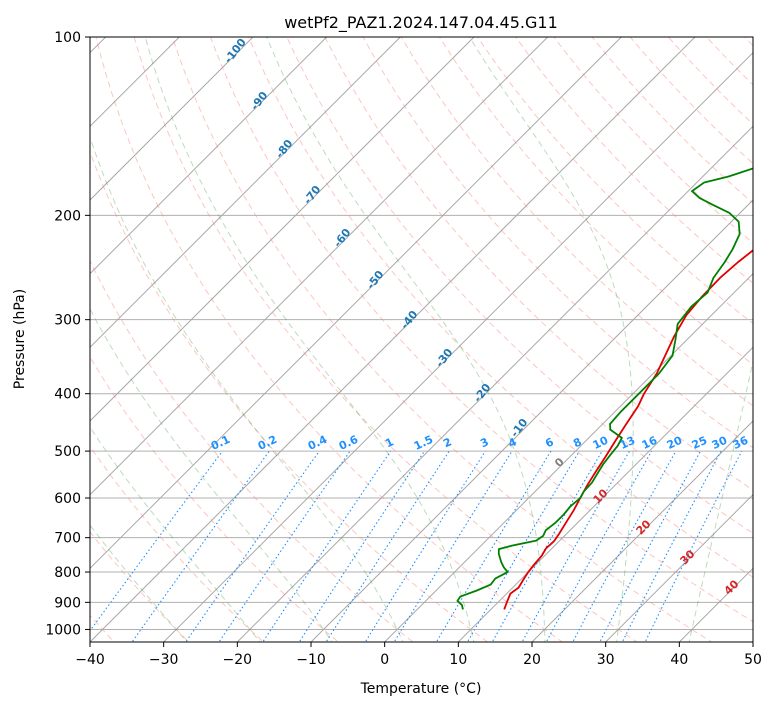  I want to click on x-tick-label: 50, so click(753, 660).